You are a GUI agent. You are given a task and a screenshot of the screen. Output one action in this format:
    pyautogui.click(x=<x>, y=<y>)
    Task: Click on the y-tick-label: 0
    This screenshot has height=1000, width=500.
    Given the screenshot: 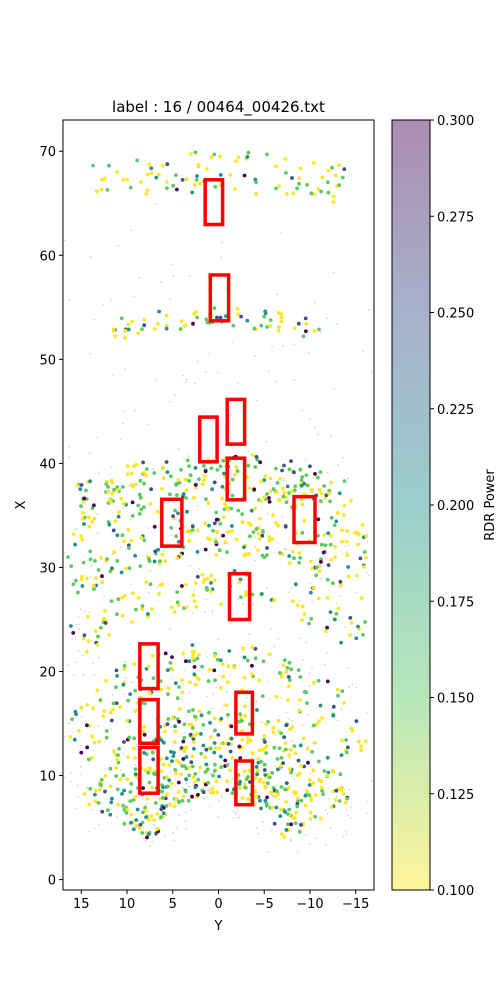 What is the action you would take?
    pyautogui.click(x=52, y=881)
    